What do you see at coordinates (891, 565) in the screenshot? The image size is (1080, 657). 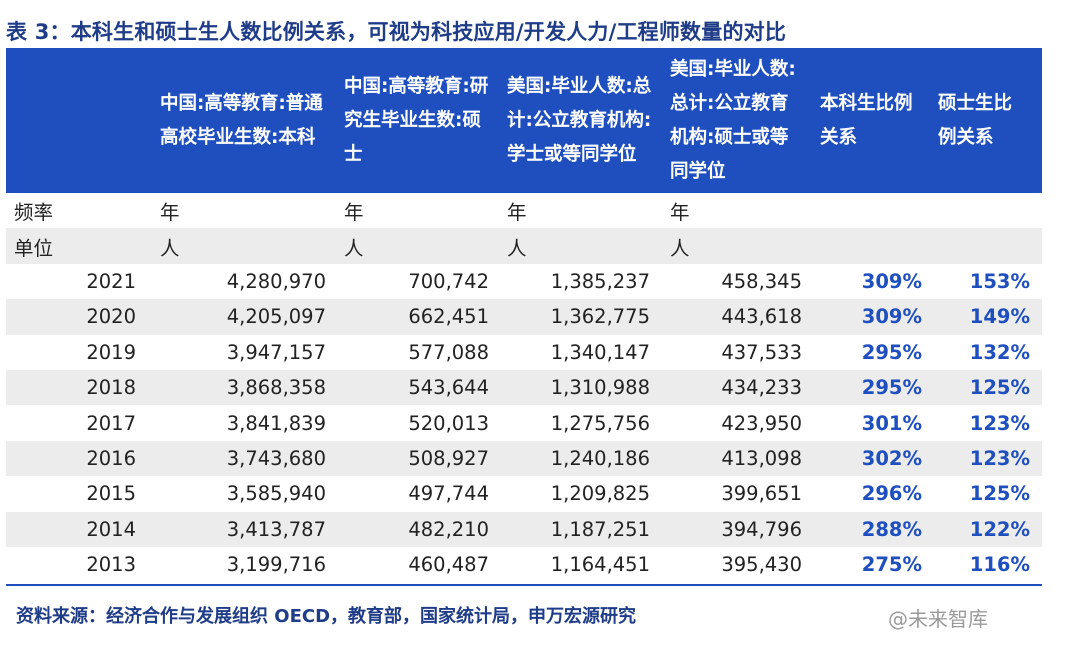 I see `bachelor-ratio-cell: 275%` at bounding box center [891, 565].